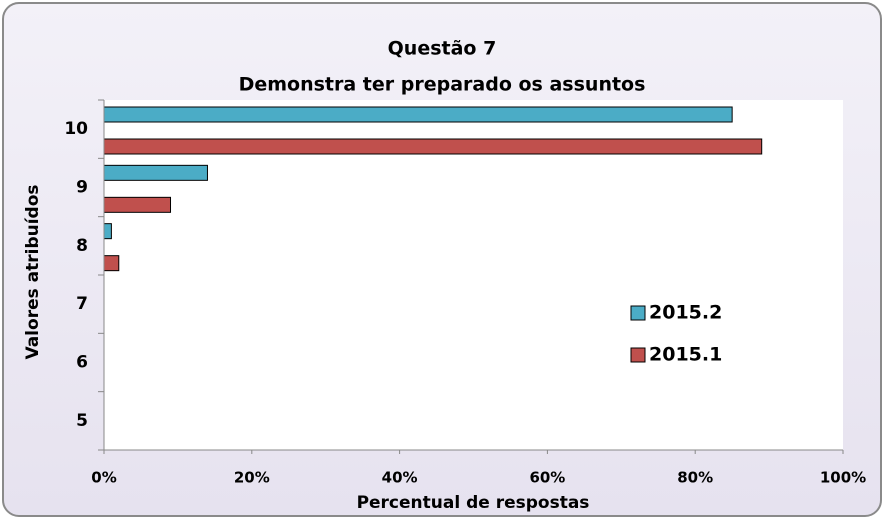  What do you see at coordinates (685, 355) in the screenshot?
I see `legend-label: 2015.1` at bounding box center [685, 355].